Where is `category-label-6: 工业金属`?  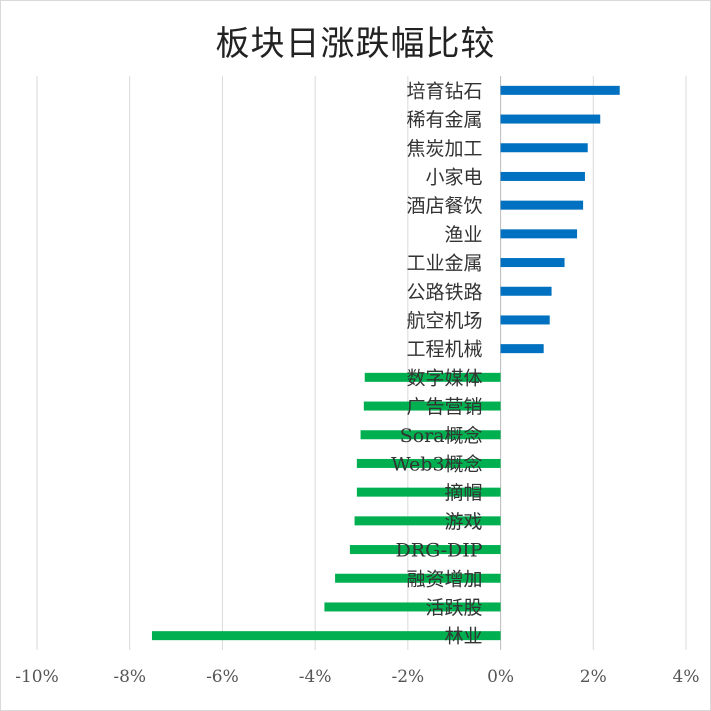 category-label-6: 工业金属 is located at coordinates (445, 264).